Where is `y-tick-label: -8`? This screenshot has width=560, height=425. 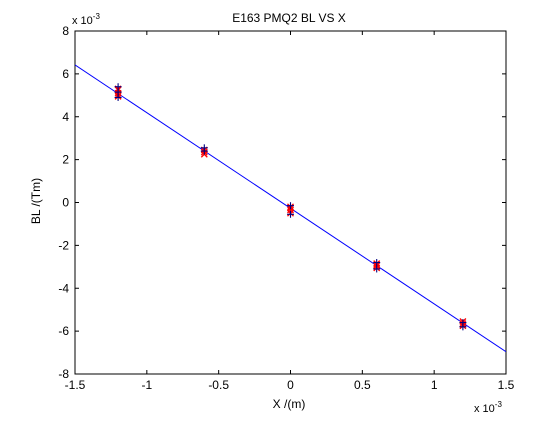
y-tick-label: -8 is located at coordinates (63, 374).